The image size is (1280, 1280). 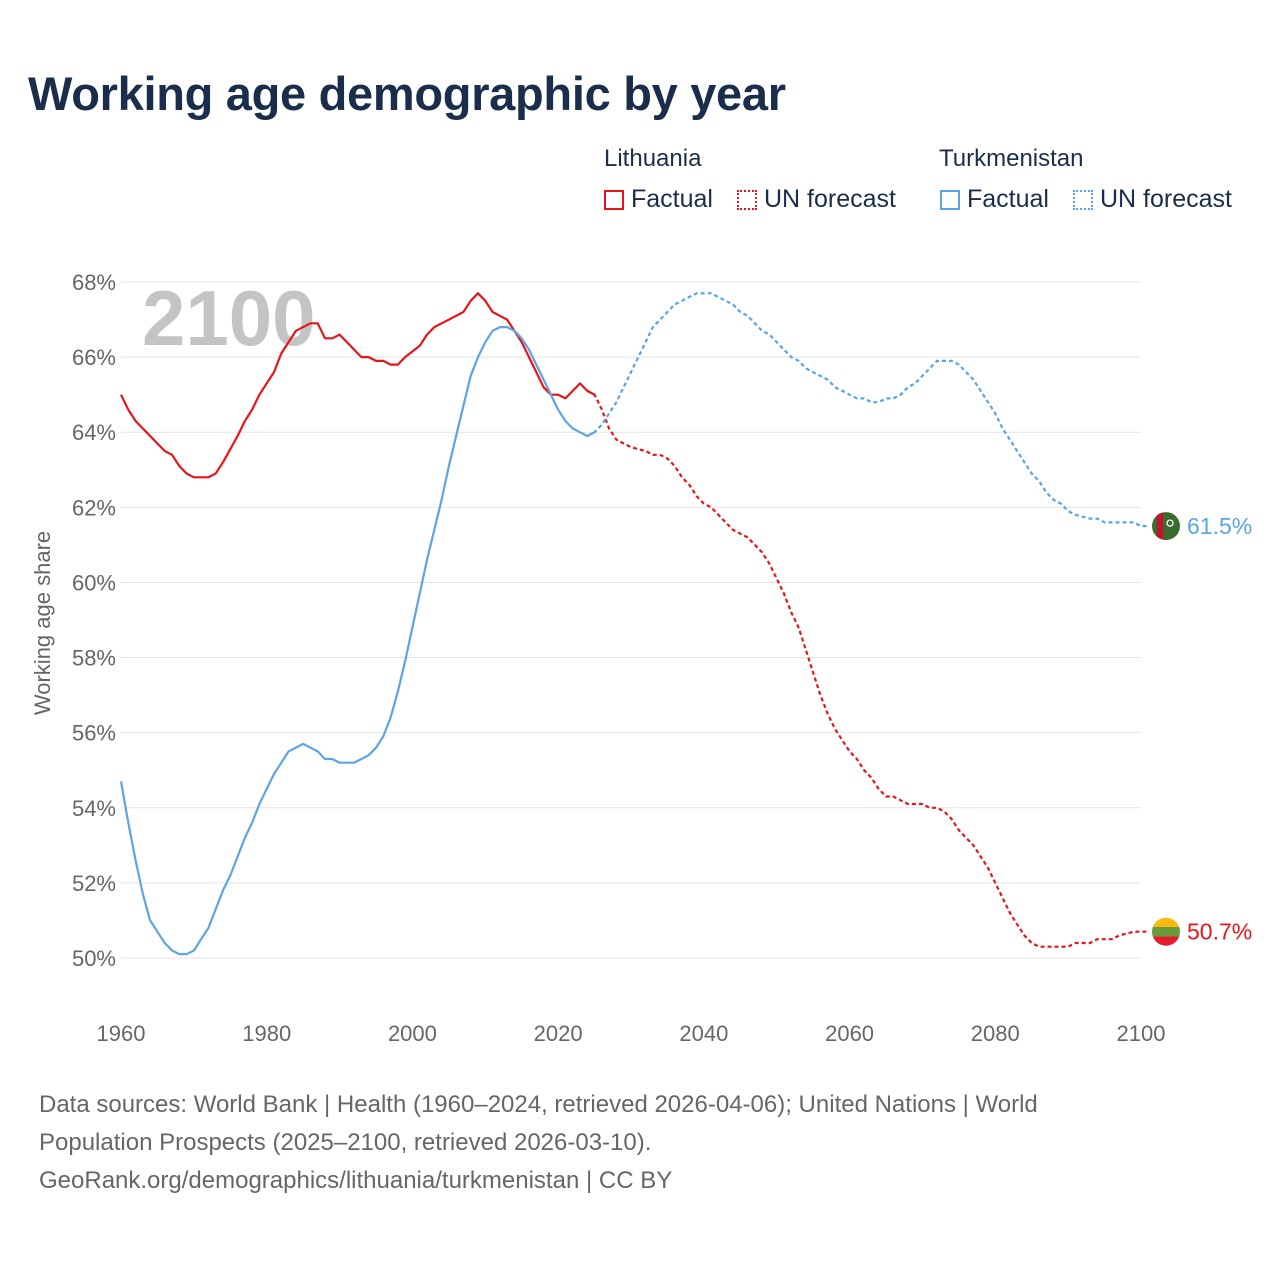 I want to click on legend-lithuania-forecast: UN forecast, so click(x=816, y=199).